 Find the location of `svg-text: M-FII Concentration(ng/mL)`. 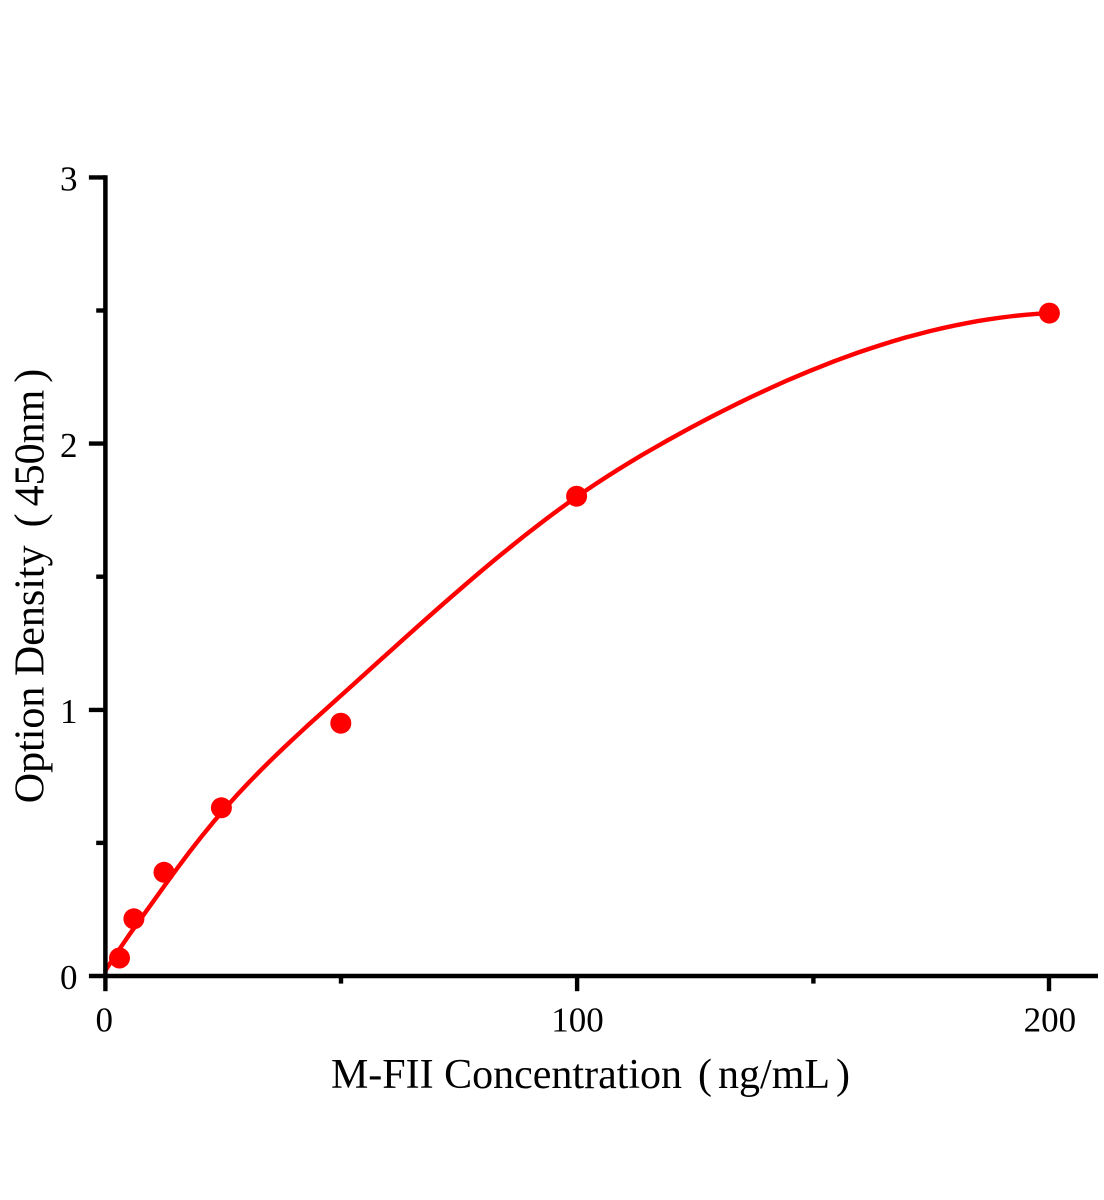

svg-text: M-FII Concentration(ng/mL) is located at coordinates (590, 1075).